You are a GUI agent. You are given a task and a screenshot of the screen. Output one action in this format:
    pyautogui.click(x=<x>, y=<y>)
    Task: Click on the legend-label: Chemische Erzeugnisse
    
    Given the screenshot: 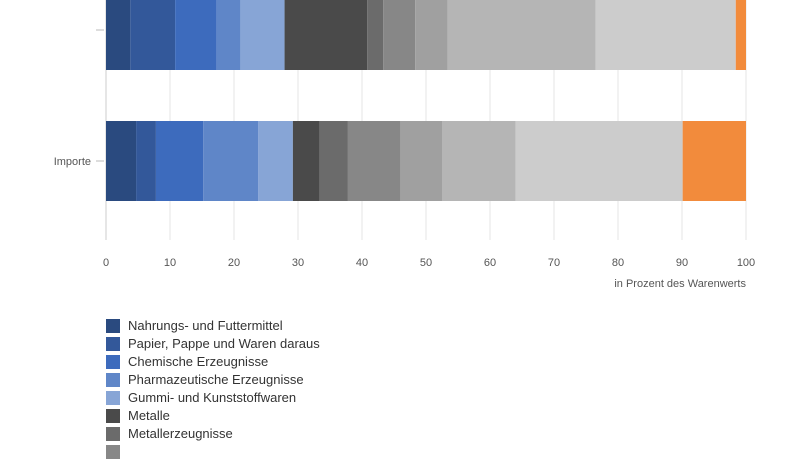 What is the action you would take?
    pyautogui.click(x=198, y=361)
    